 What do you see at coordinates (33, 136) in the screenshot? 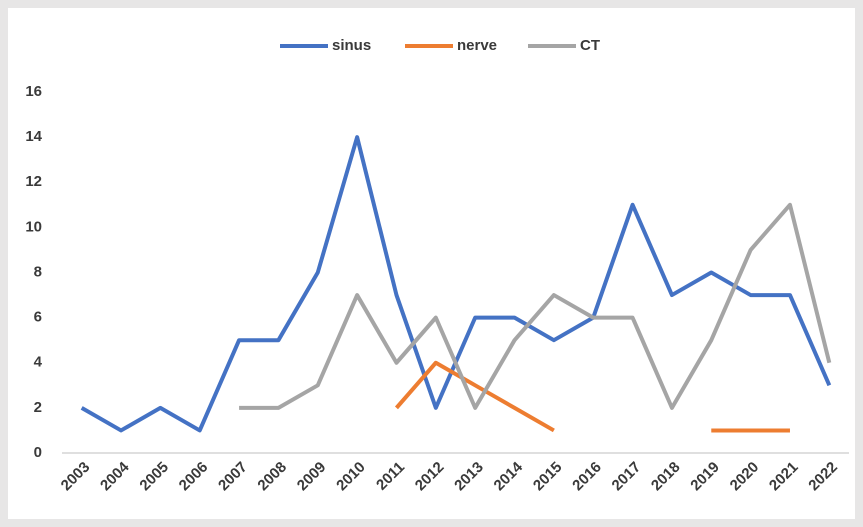
I see `y-tick-label: 14` at bounding box center [33, 136].